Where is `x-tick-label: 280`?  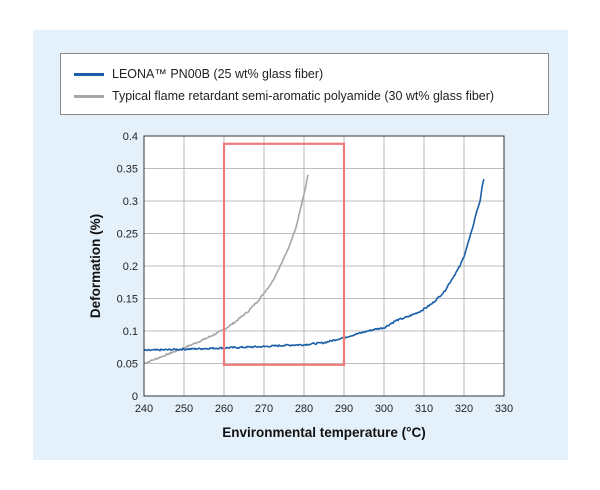
x-tick-label: 280 is located at coordinates (304, 409).